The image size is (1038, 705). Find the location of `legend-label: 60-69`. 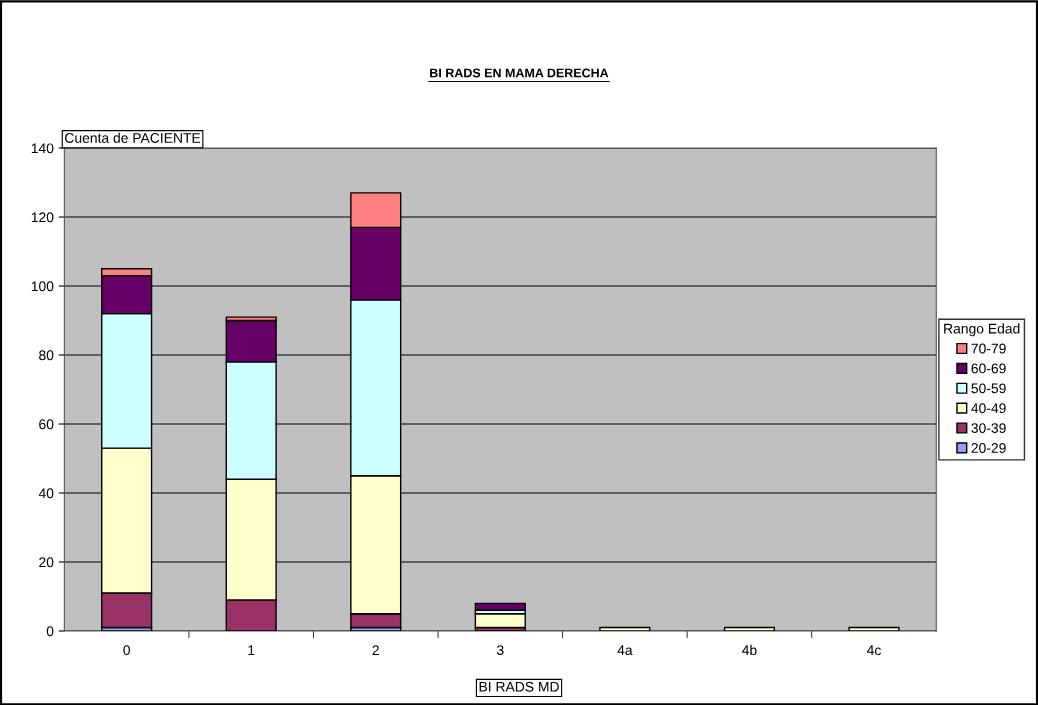

legend-label: 60-69 is located at coordinates (988, 368).